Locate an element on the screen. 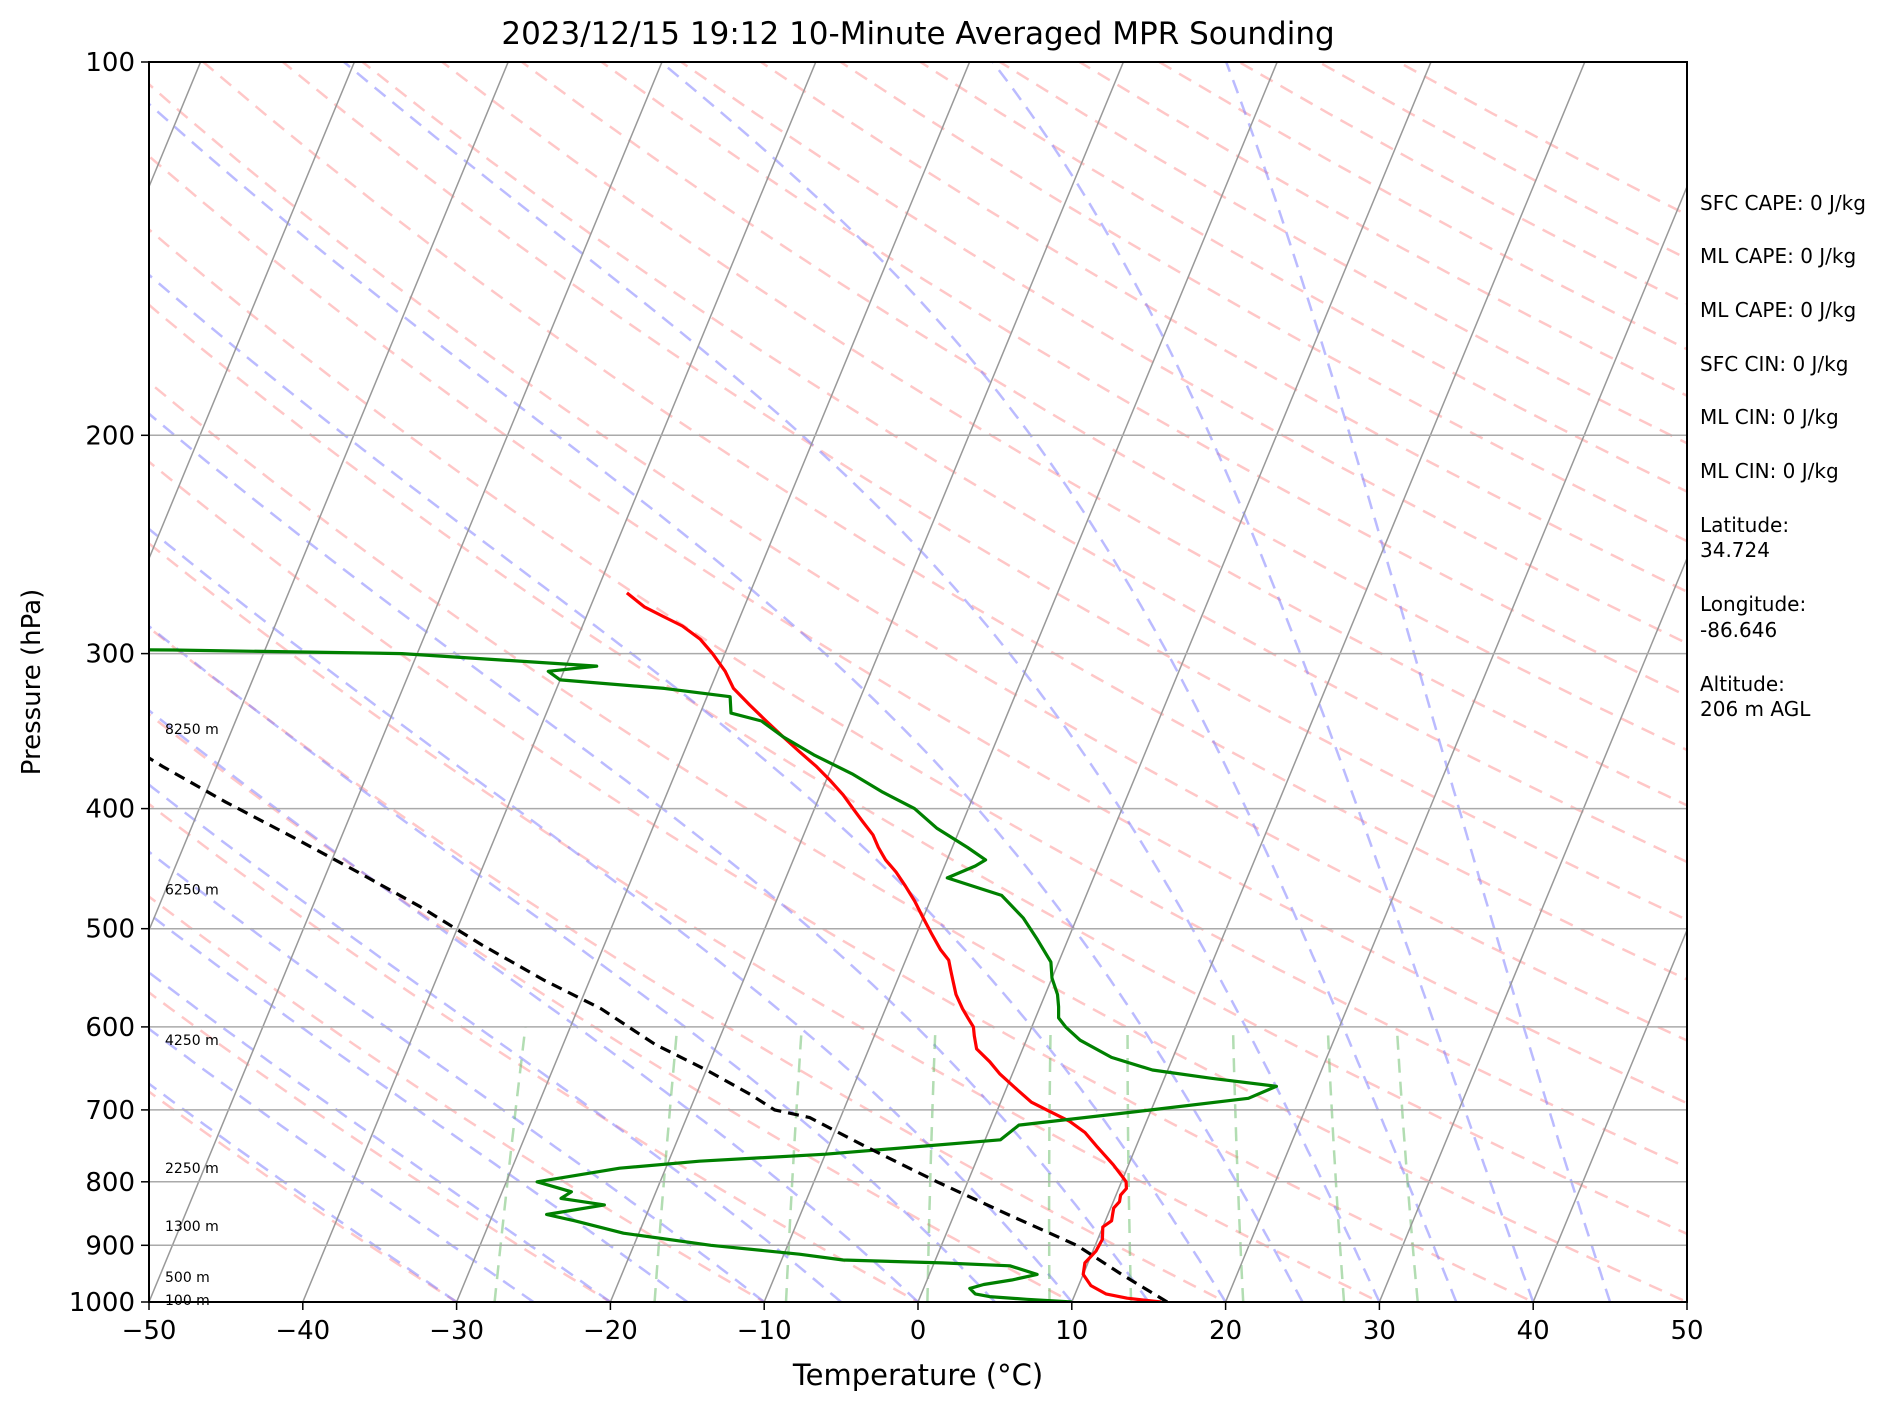 The height and width of the screenshot is (1406, 1893). altitude-value: 206 m AGL is located at coordinates (1755, 709).